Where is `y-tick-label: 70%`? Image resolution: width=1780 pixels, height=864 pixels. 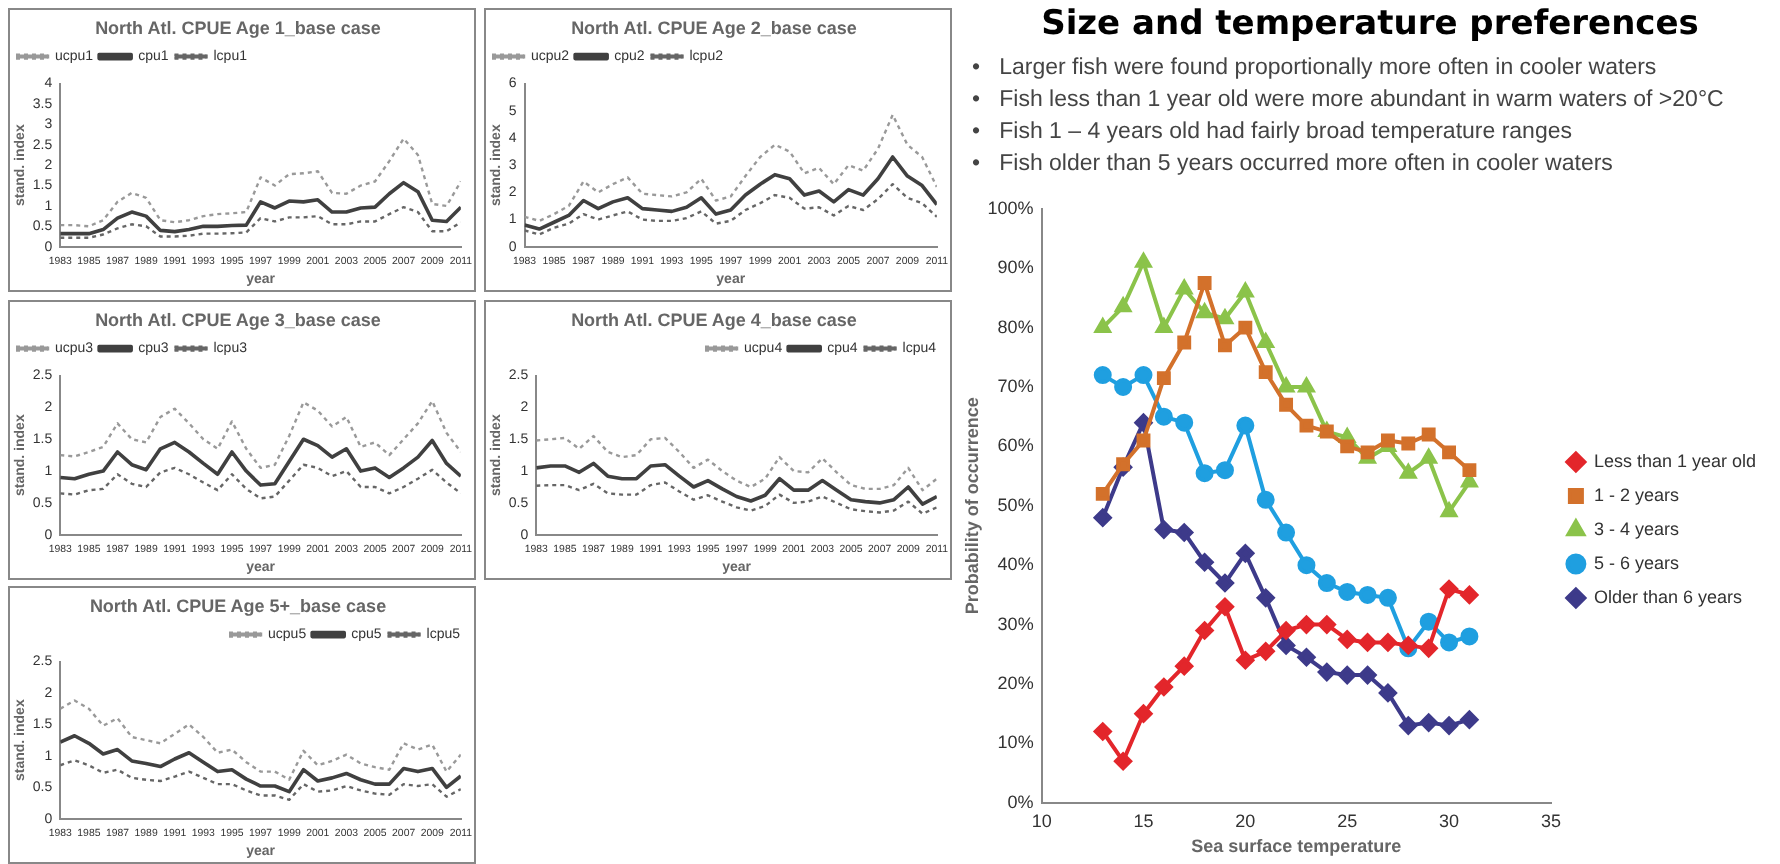
y-tick-label: 70% is located at coordinates (1015, 385).